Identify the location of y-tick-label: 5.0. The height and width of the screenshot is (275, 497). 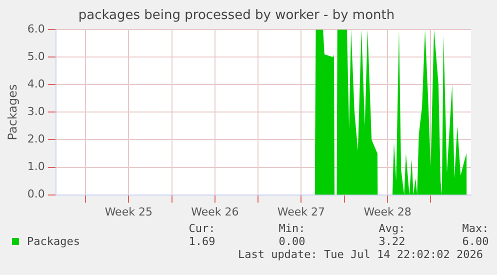
(36, 56).